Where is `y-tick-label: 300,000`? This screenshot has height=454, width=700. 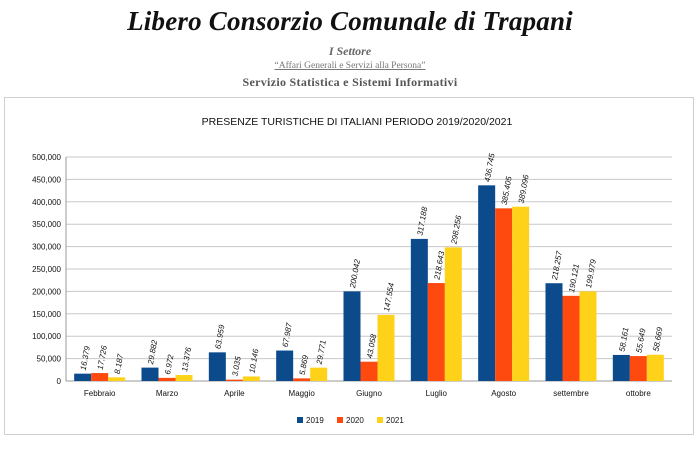 y-tick-label: 300,000 is located at coordinates (46, 247).